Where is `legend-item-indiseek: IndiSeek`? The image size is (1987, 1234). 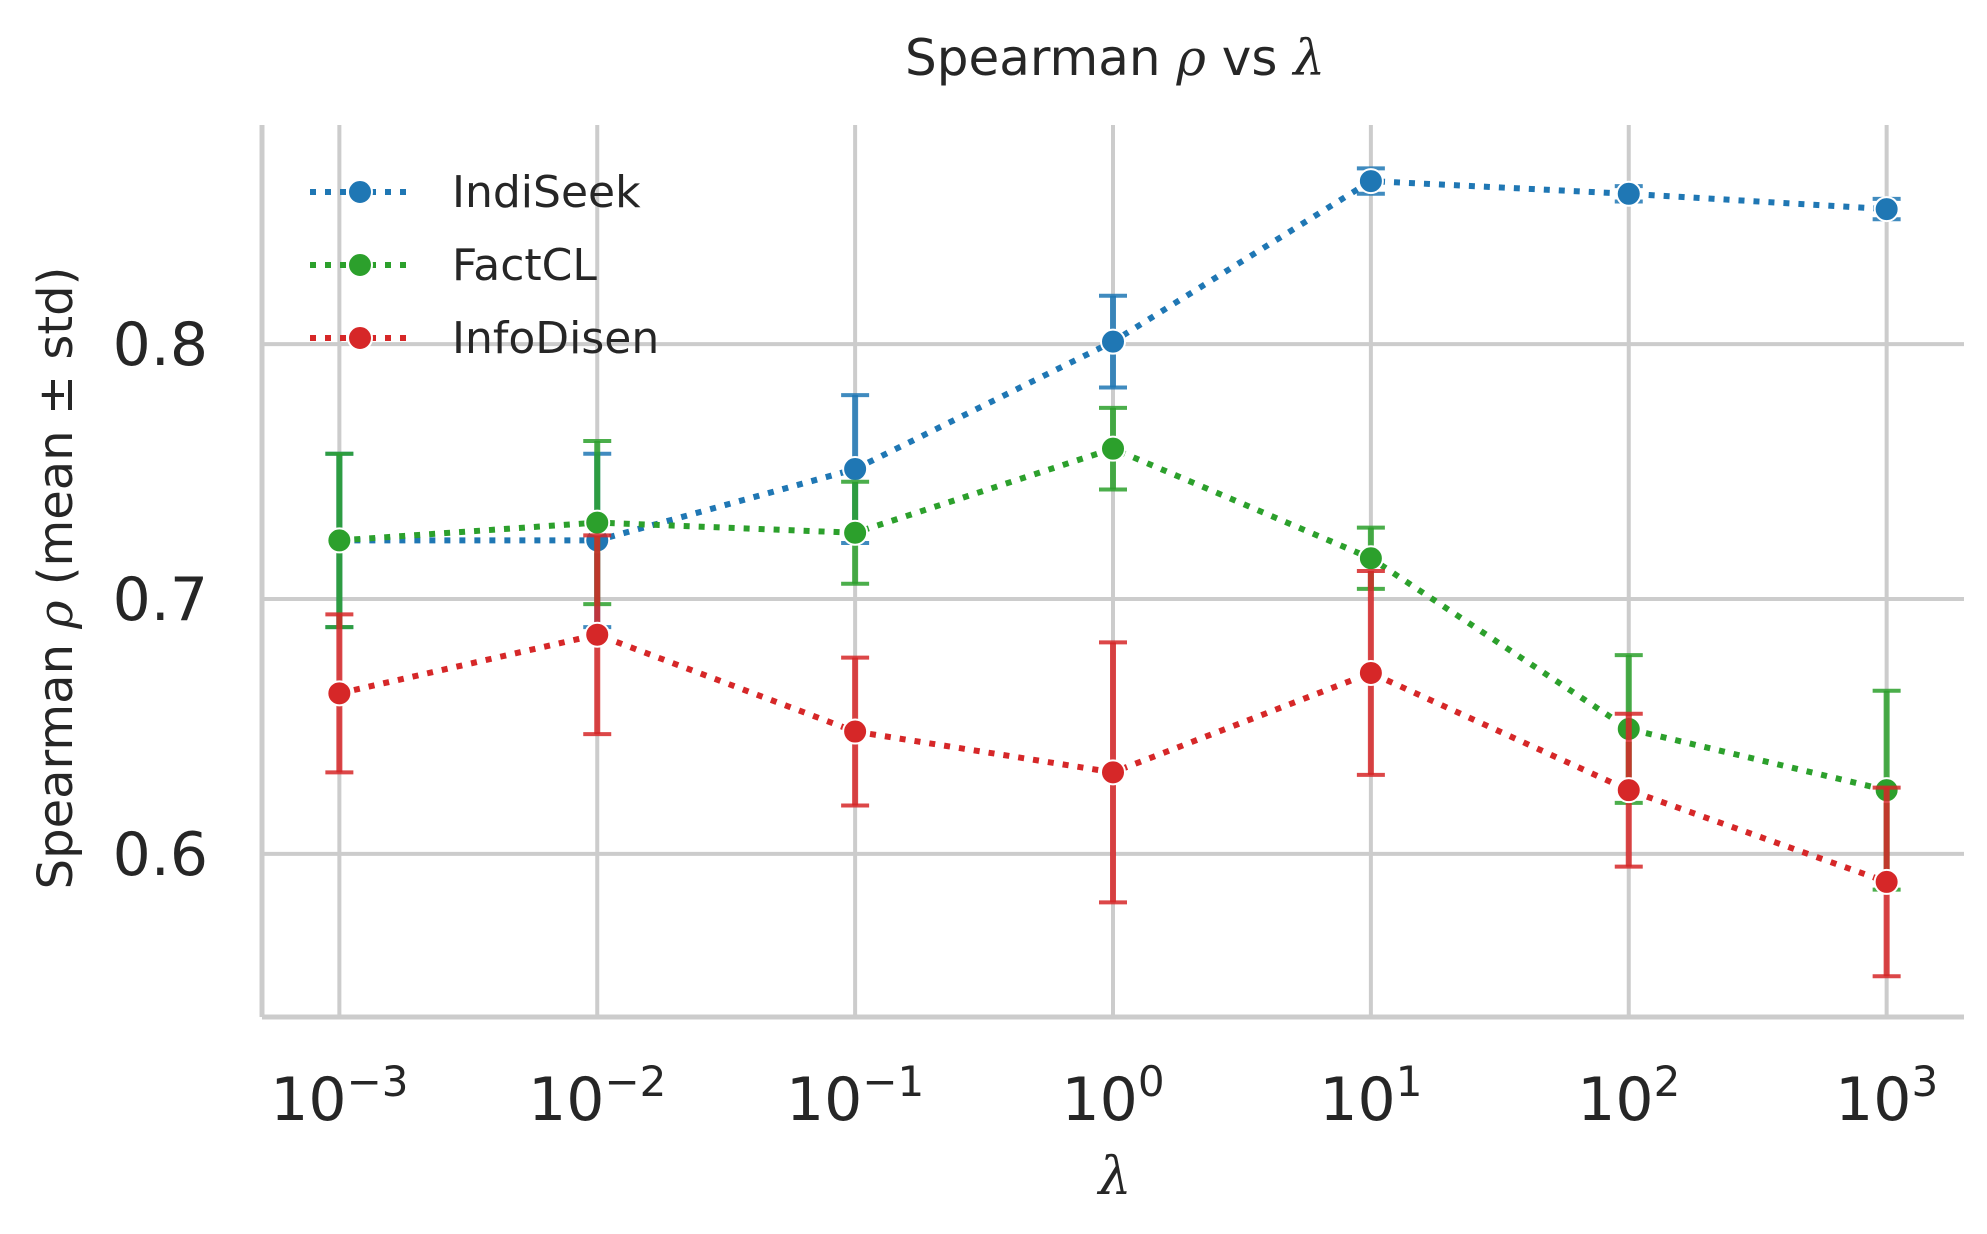
legend-item-indiseek: IndiSeek is located at coordinates (475, 192).